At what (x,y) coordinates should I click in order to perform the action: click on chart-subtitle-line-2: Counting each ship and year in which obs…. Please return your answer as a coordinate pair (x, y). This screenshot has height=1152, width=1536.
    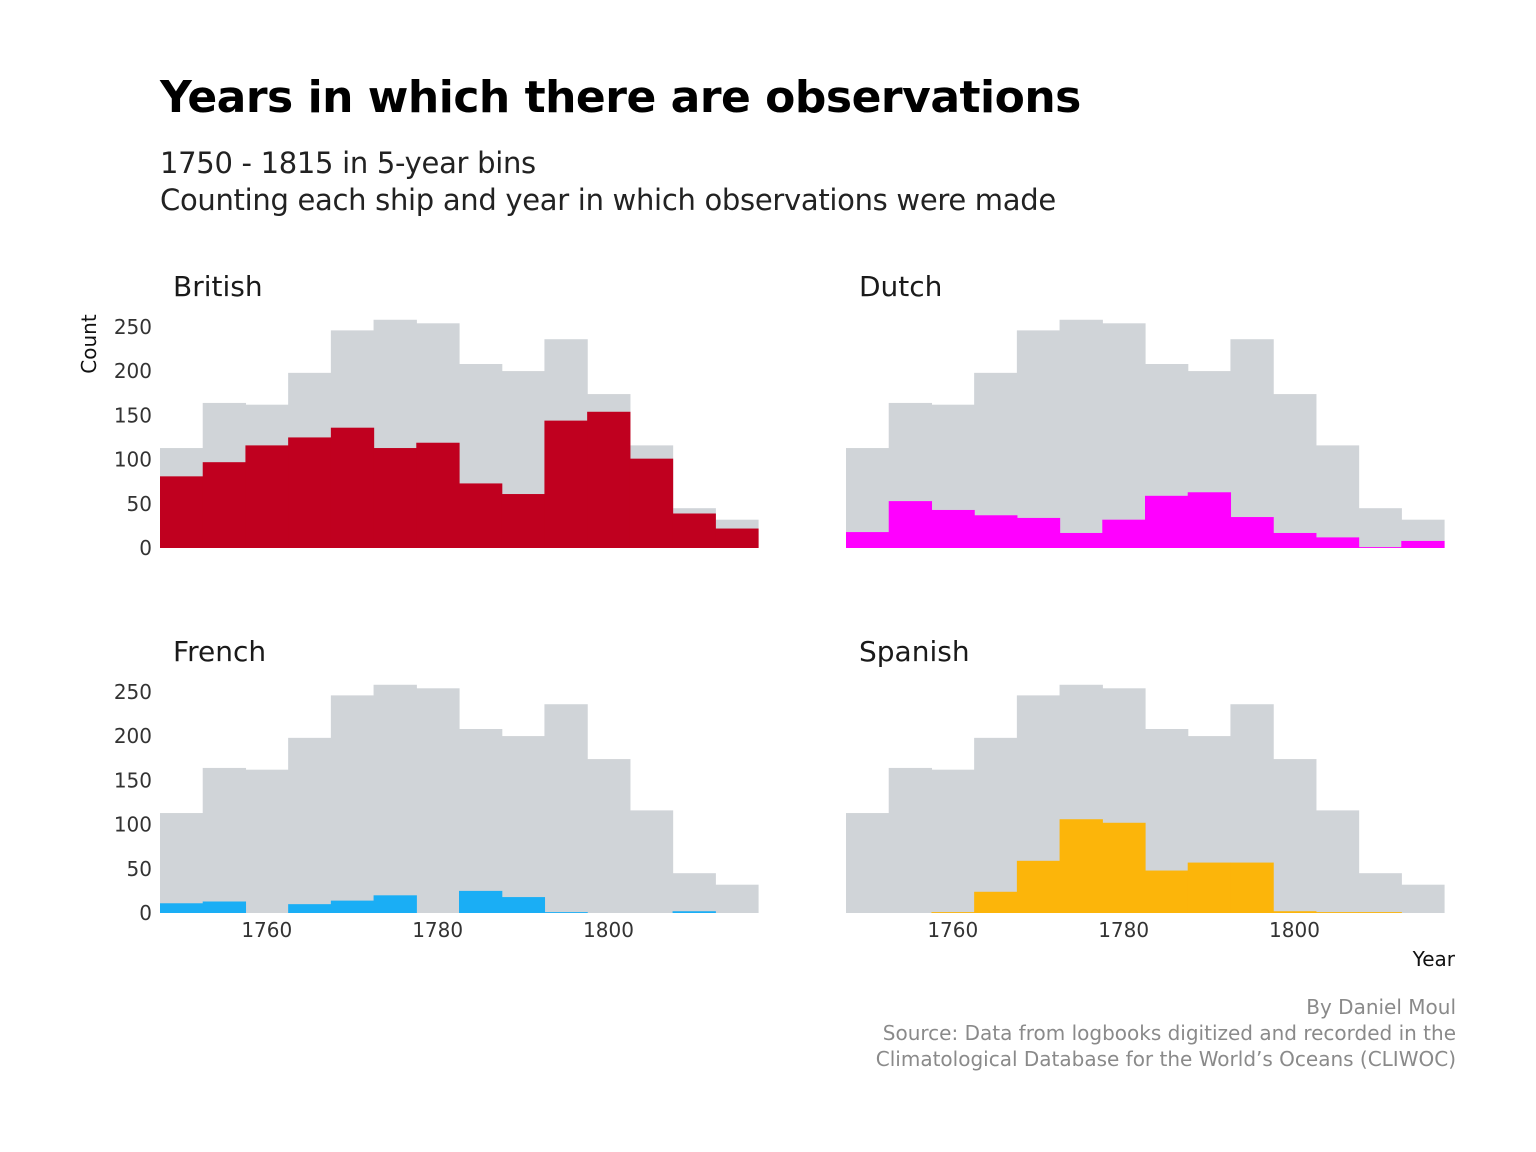
    Looking at the image, I should click on (608, 200).